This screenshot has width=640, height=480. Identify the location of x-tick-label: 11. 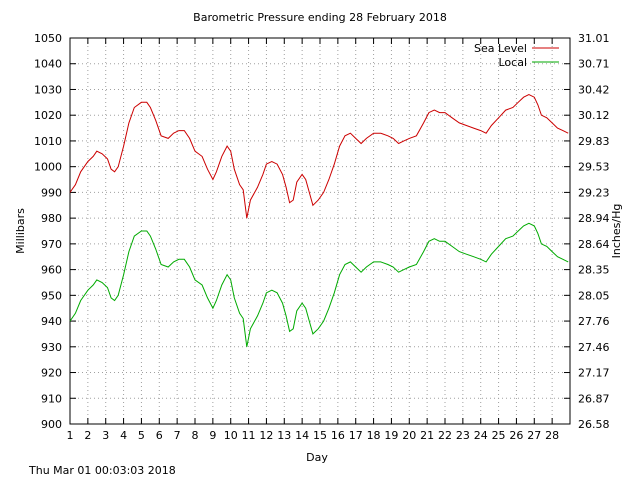
(249, 435).